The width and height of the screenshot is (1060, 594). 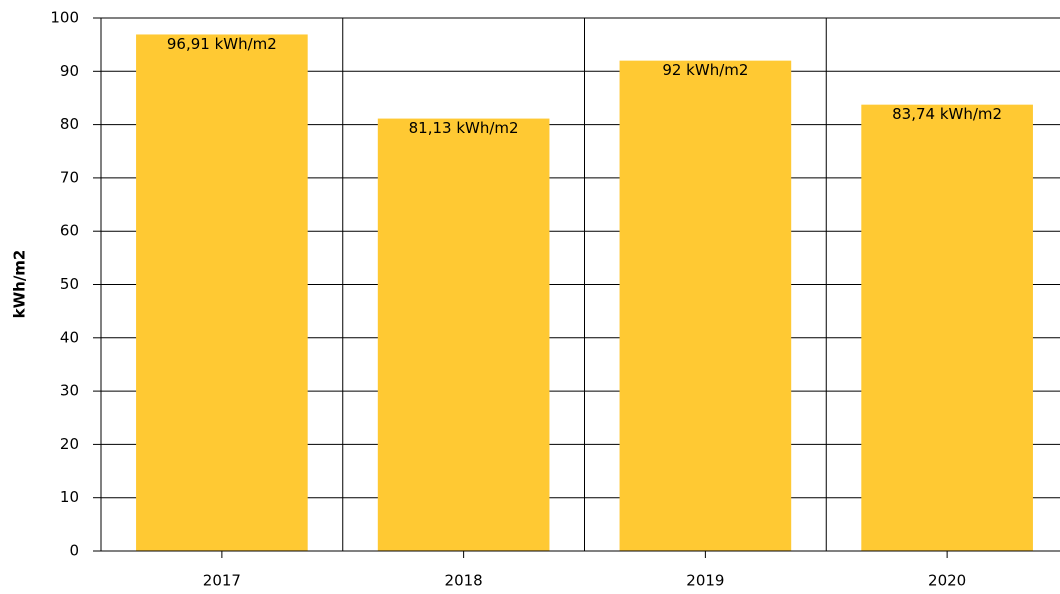 I want to click on y-tick-label: 10, so click(x=69, y=497).